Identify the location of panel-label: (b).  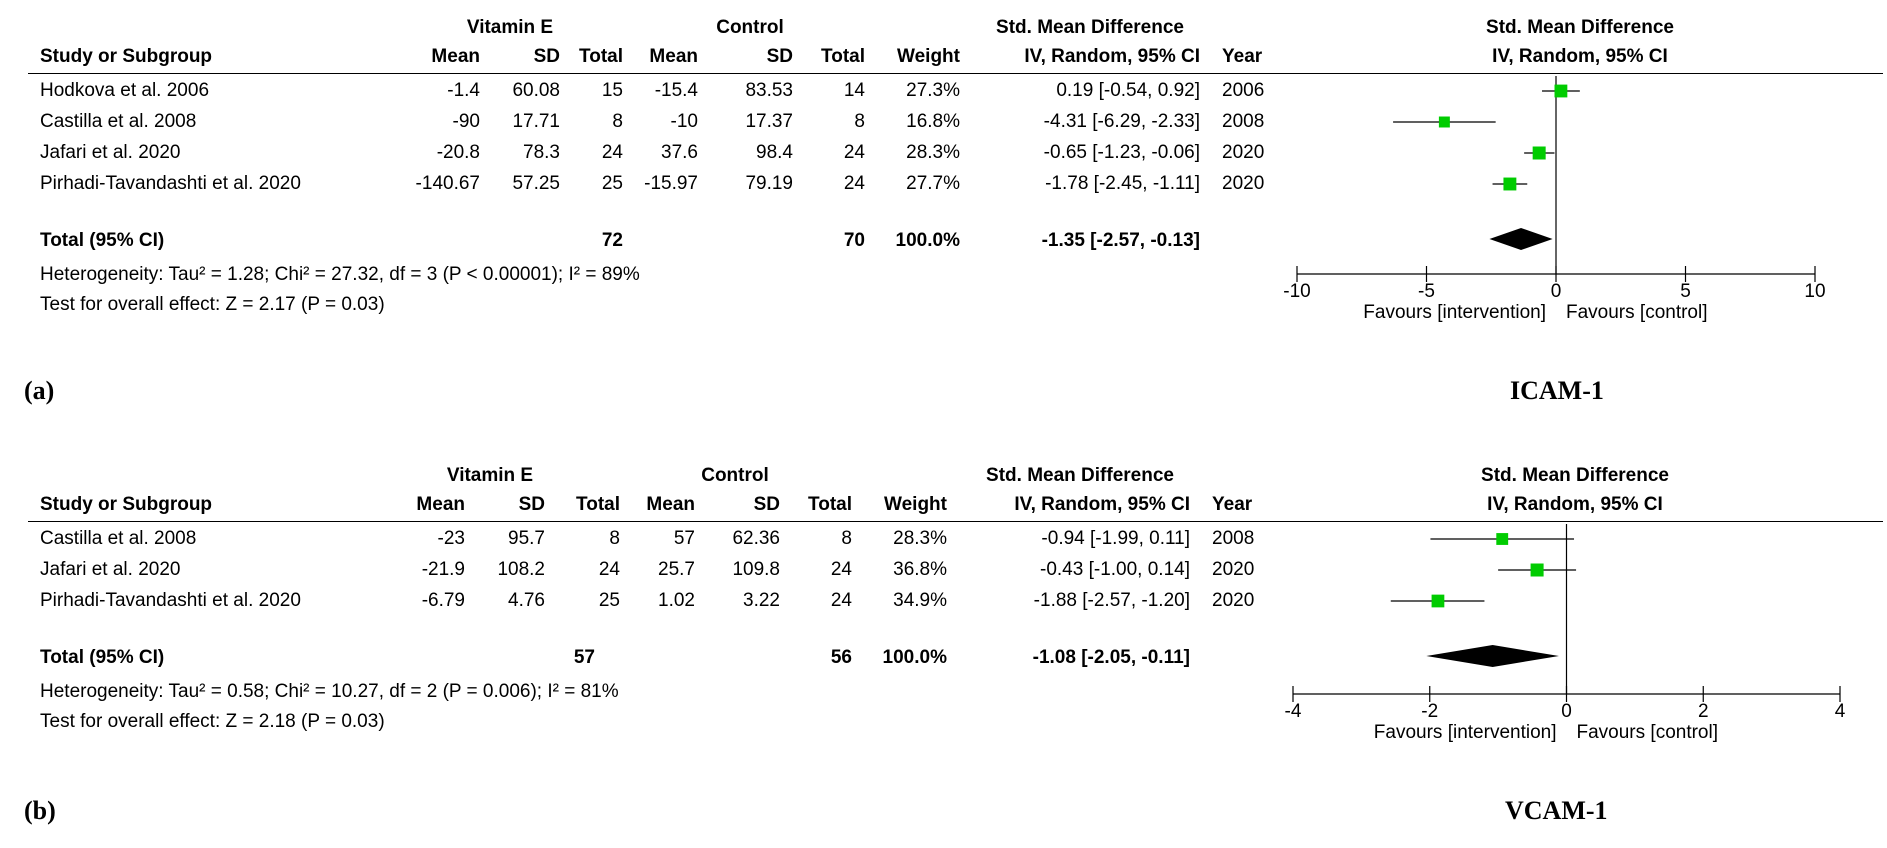
(40, 810).